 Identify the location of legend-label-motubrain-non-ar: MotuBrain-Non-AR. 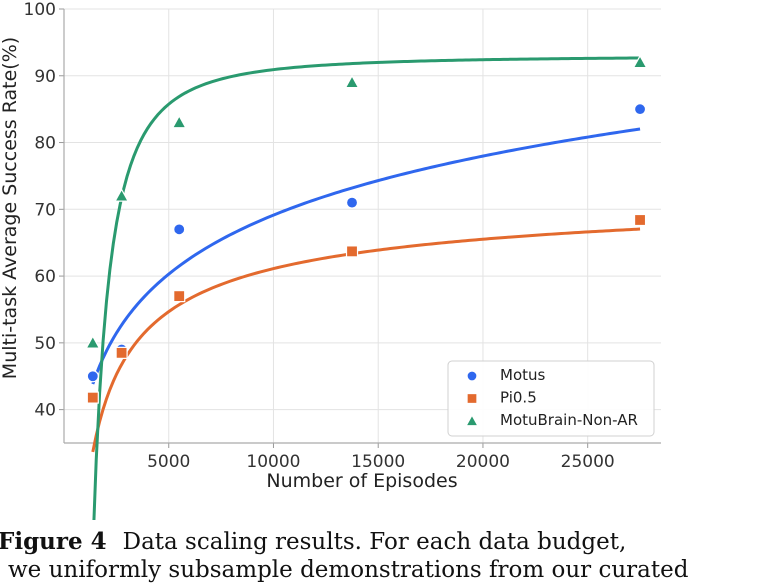
(569, 420).